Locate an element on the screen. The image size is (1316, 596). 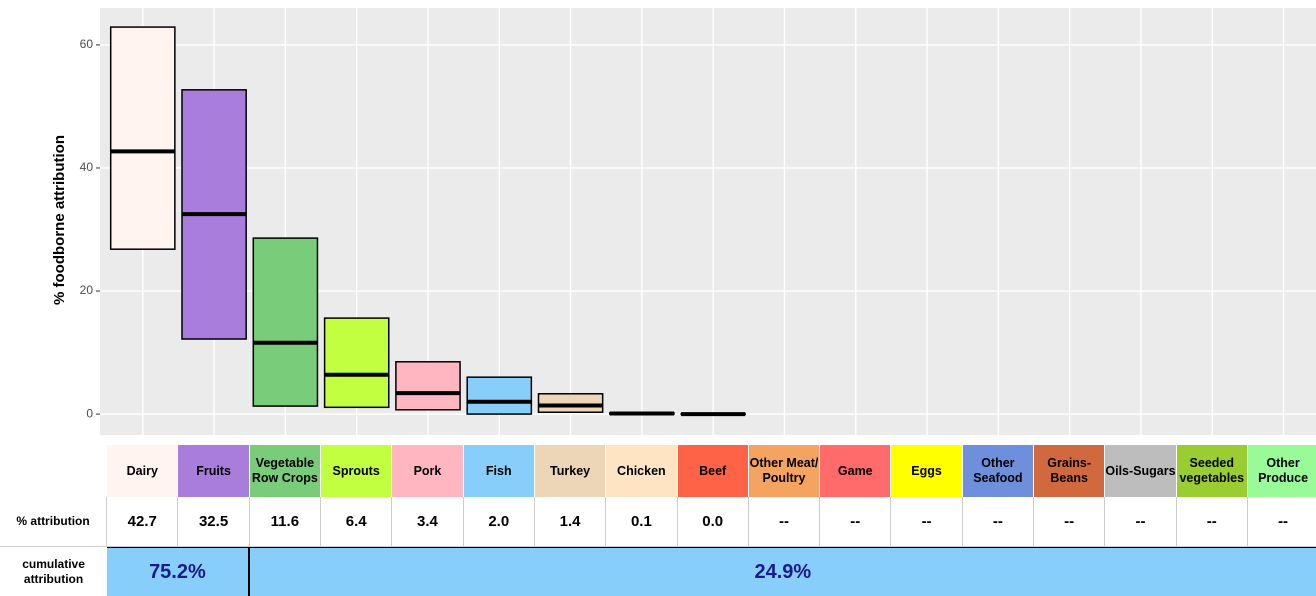
category-header: Grains-Beans is located at coordinates (1070, 471).